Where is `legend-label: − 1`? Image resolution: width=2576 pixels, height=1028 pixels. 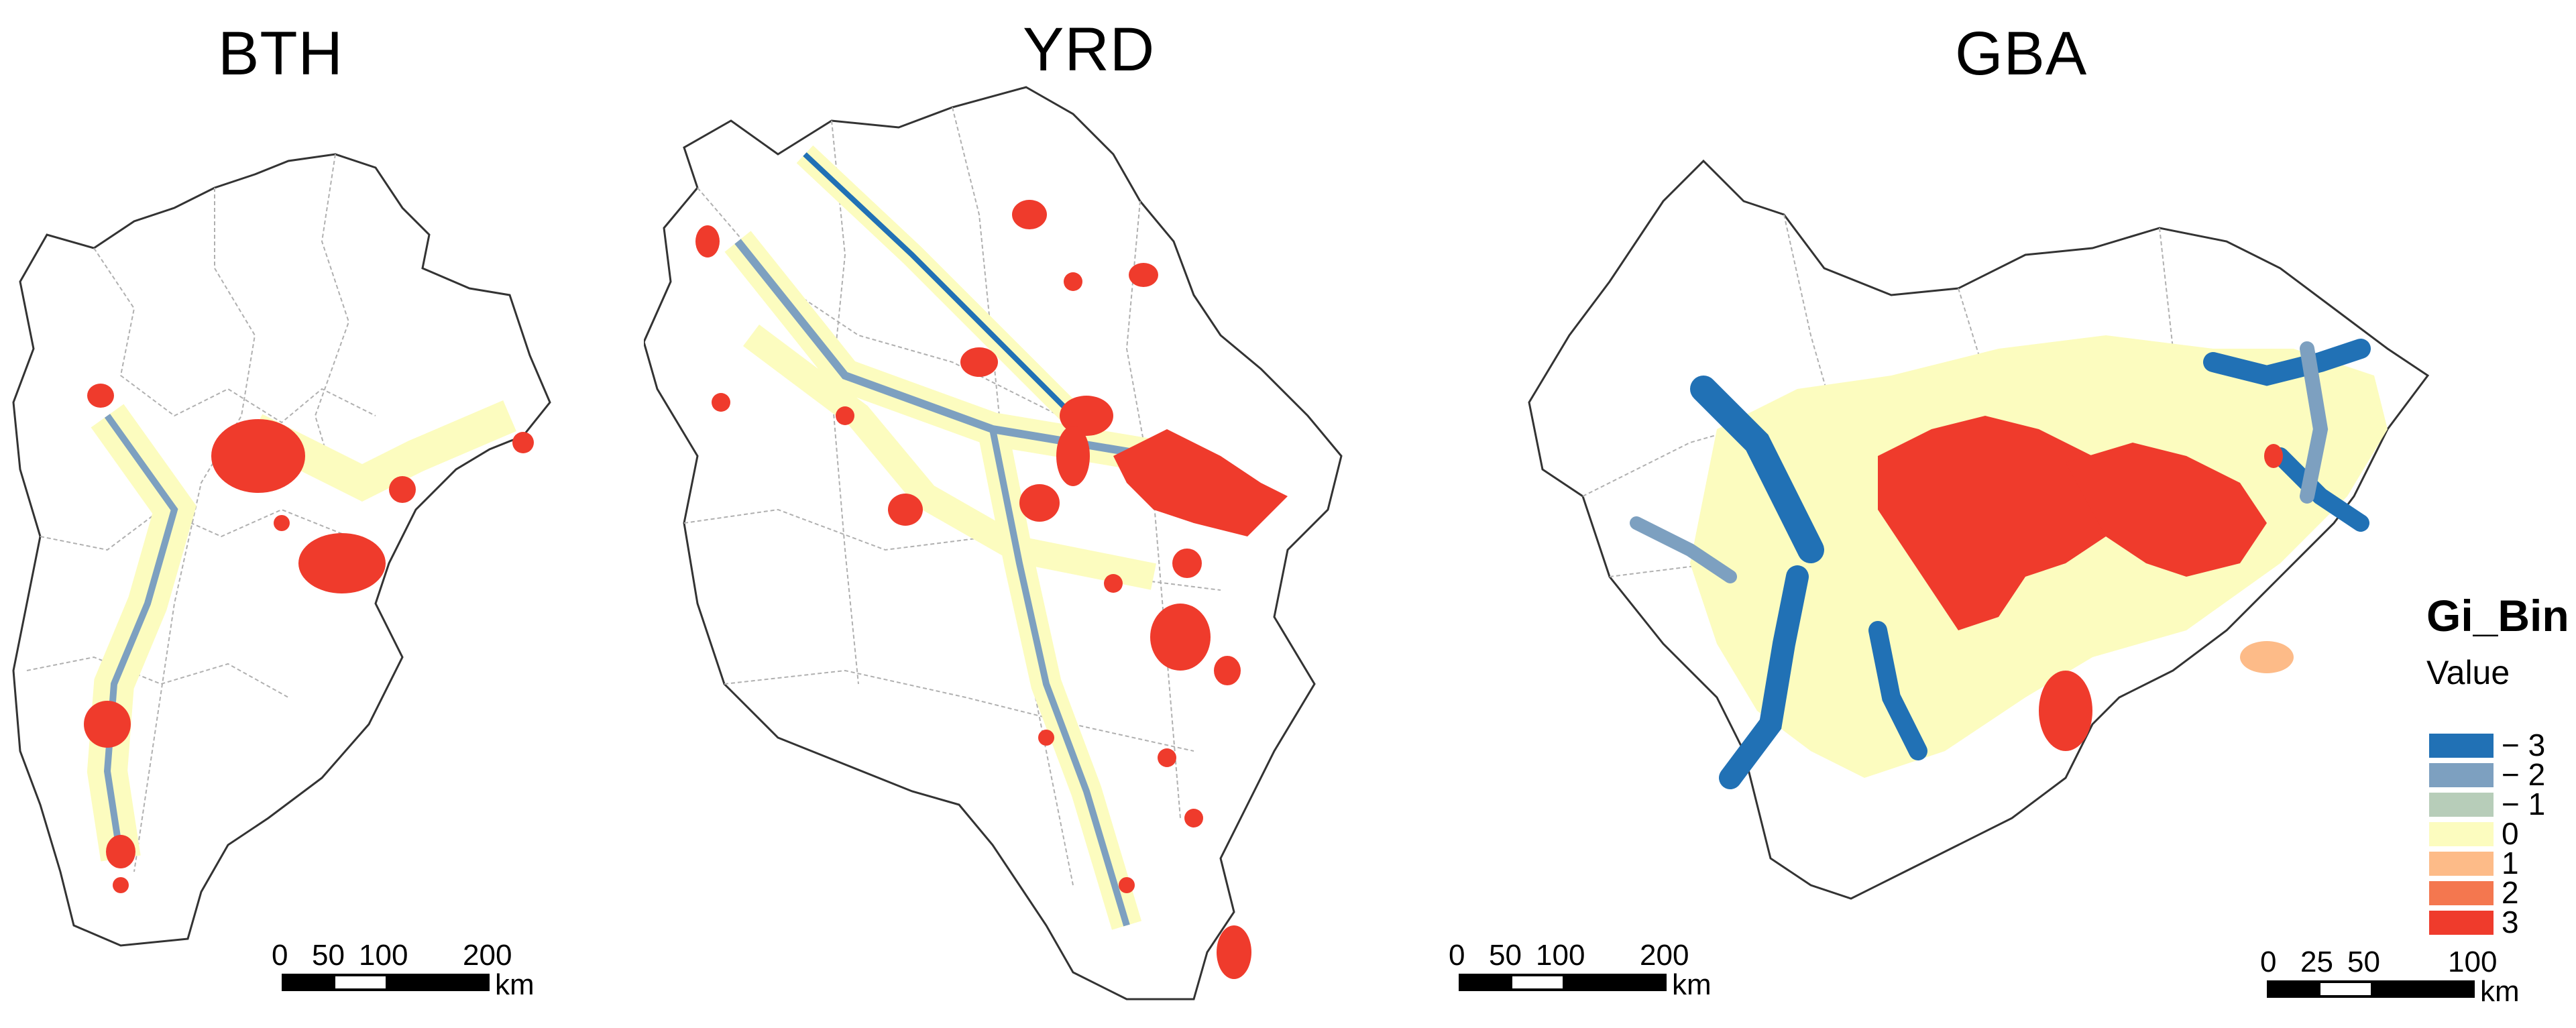
legend-label: − 1 is located at coordinates (2524, 804).